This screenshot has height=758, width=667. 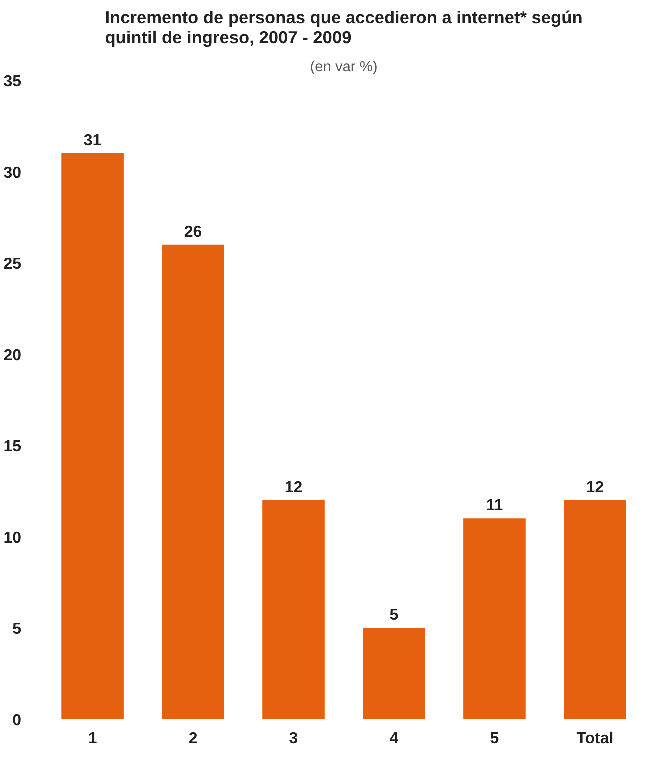 What do you see at coordinates (13, 355) in the screenshot?
I see `y-tick-label: 20` at bounding box center [13, 355].